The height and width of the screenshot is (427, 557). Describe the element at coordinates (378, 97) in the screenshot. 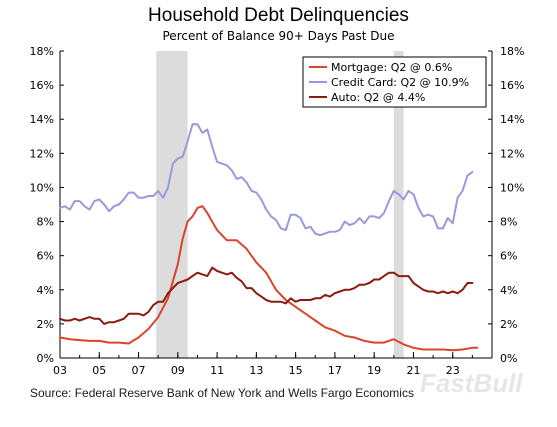

I see `legend-label-3: Auto: Q2 @ 4.4%` at that location.